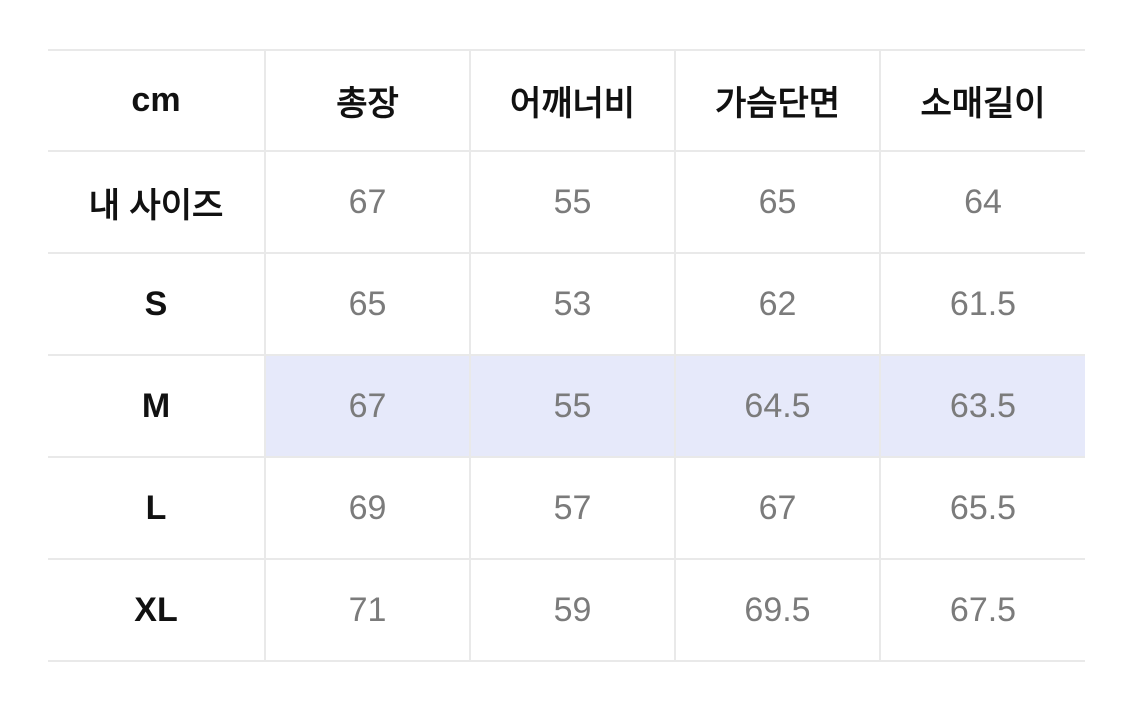  Describe the element at coordinates (367, 405) in the screenshot. I see `cell-value-highlighted: 67` at that location.